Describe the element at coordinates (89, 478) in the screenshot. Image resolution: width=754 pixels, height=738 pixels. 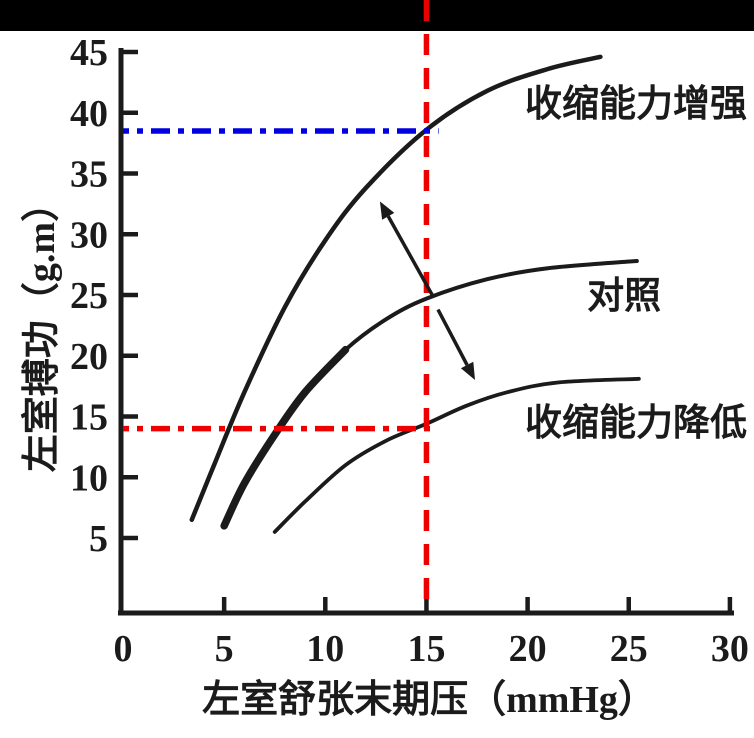
I see `y-tick-label-10: 10` at that location.